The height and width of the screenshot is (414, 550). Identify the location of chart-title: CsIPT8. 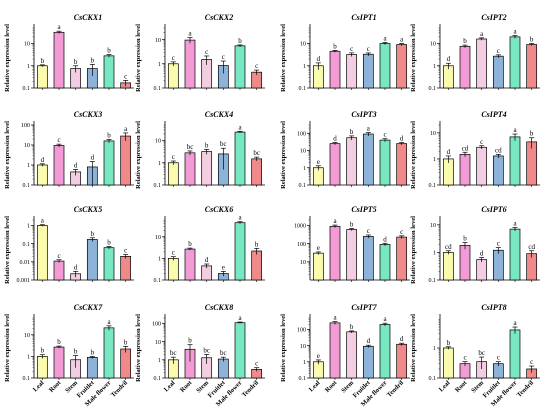
(493, 307).